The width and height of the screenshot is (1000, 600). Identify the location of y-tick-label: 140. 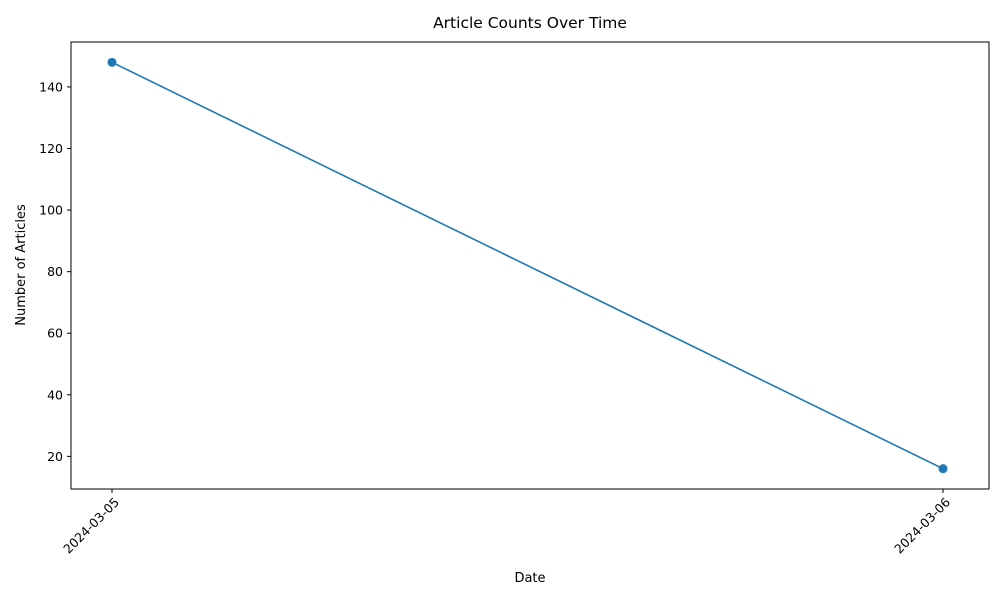
(51, 86).